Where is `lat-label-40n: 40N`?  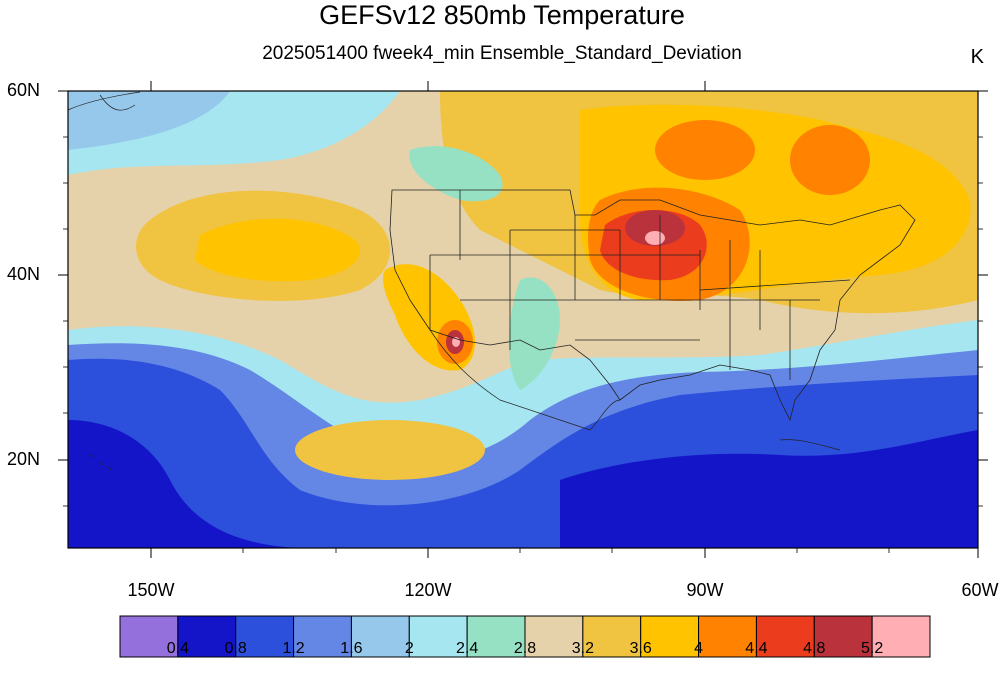
lat-label-40n: 40N is located at coordinates (23, 274).